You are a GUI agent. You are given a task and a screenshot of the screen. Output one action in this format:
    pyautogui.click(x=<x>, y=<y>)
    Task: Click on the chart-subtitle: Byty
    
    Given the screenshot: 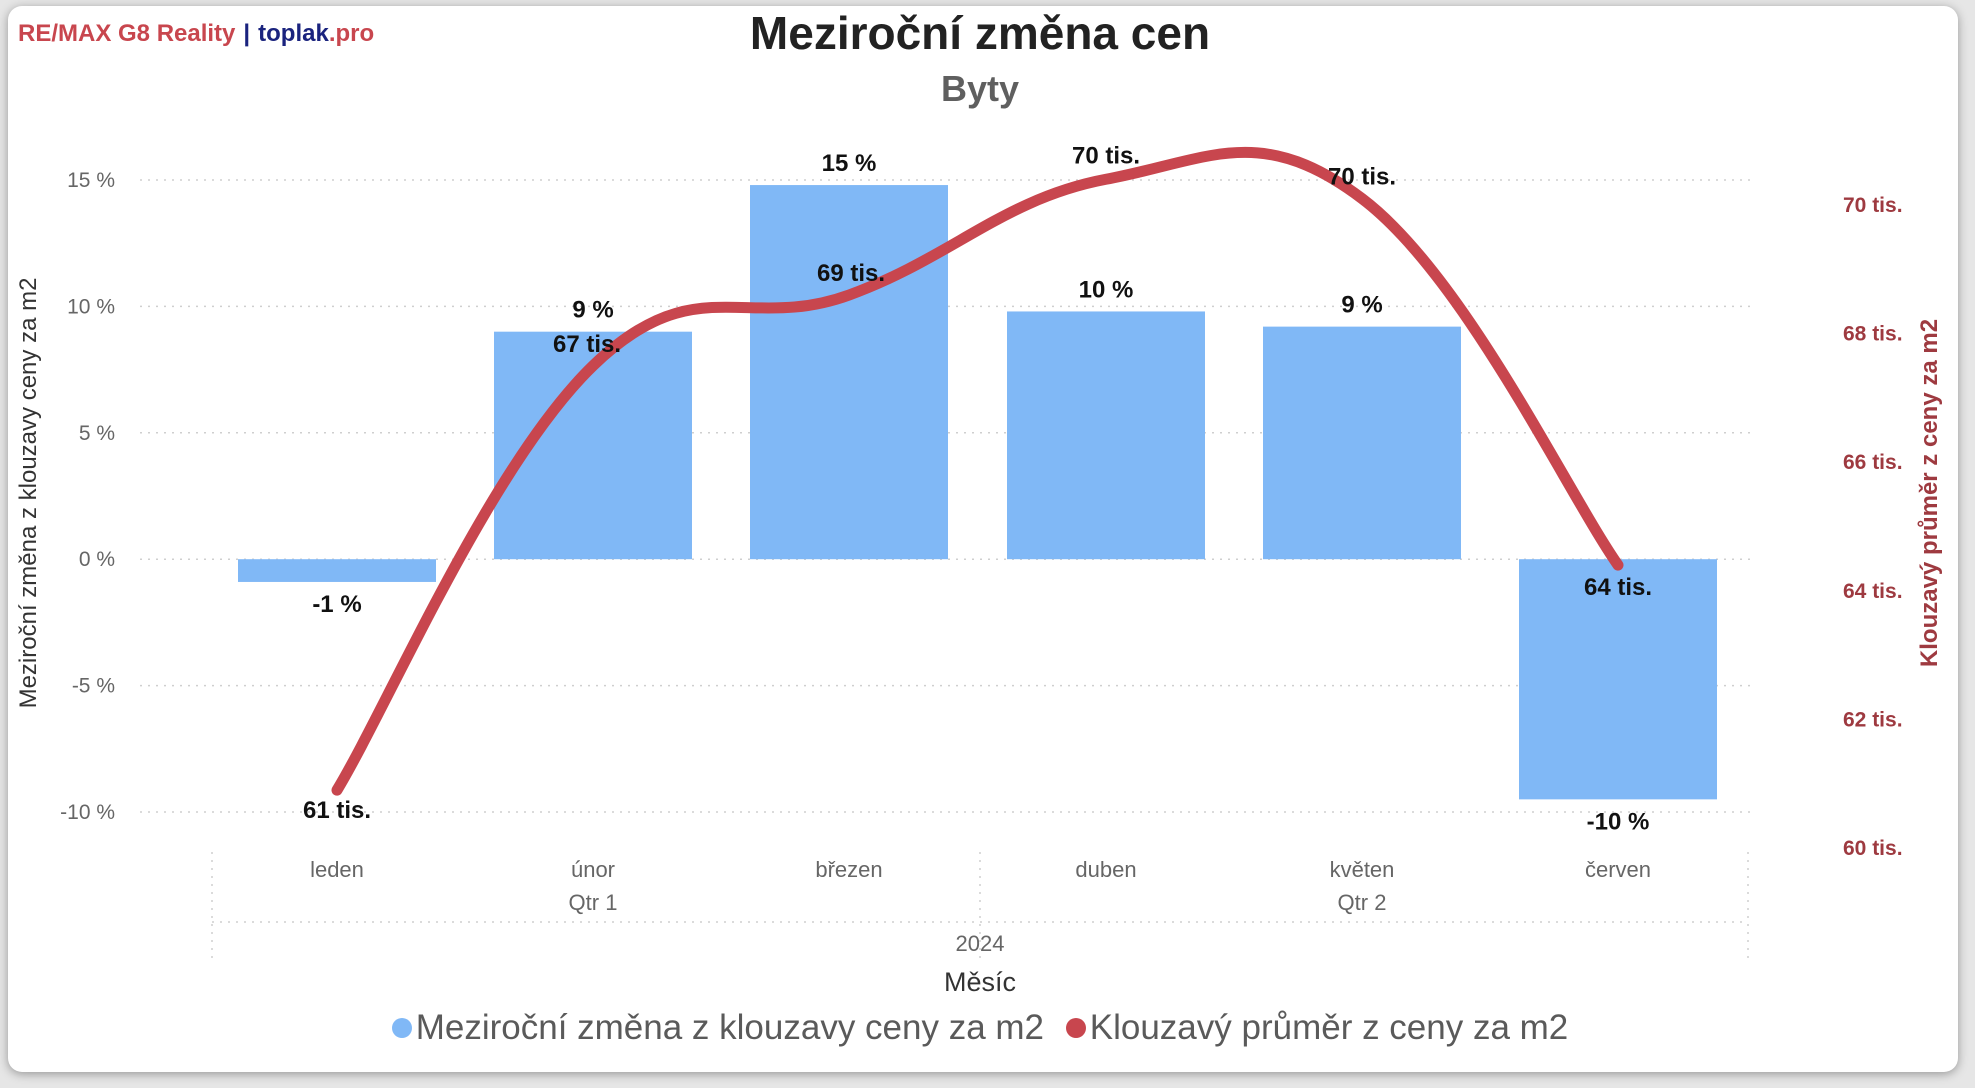 What is the action you would take?
    pyautogui.click(x=980, y=88)
    